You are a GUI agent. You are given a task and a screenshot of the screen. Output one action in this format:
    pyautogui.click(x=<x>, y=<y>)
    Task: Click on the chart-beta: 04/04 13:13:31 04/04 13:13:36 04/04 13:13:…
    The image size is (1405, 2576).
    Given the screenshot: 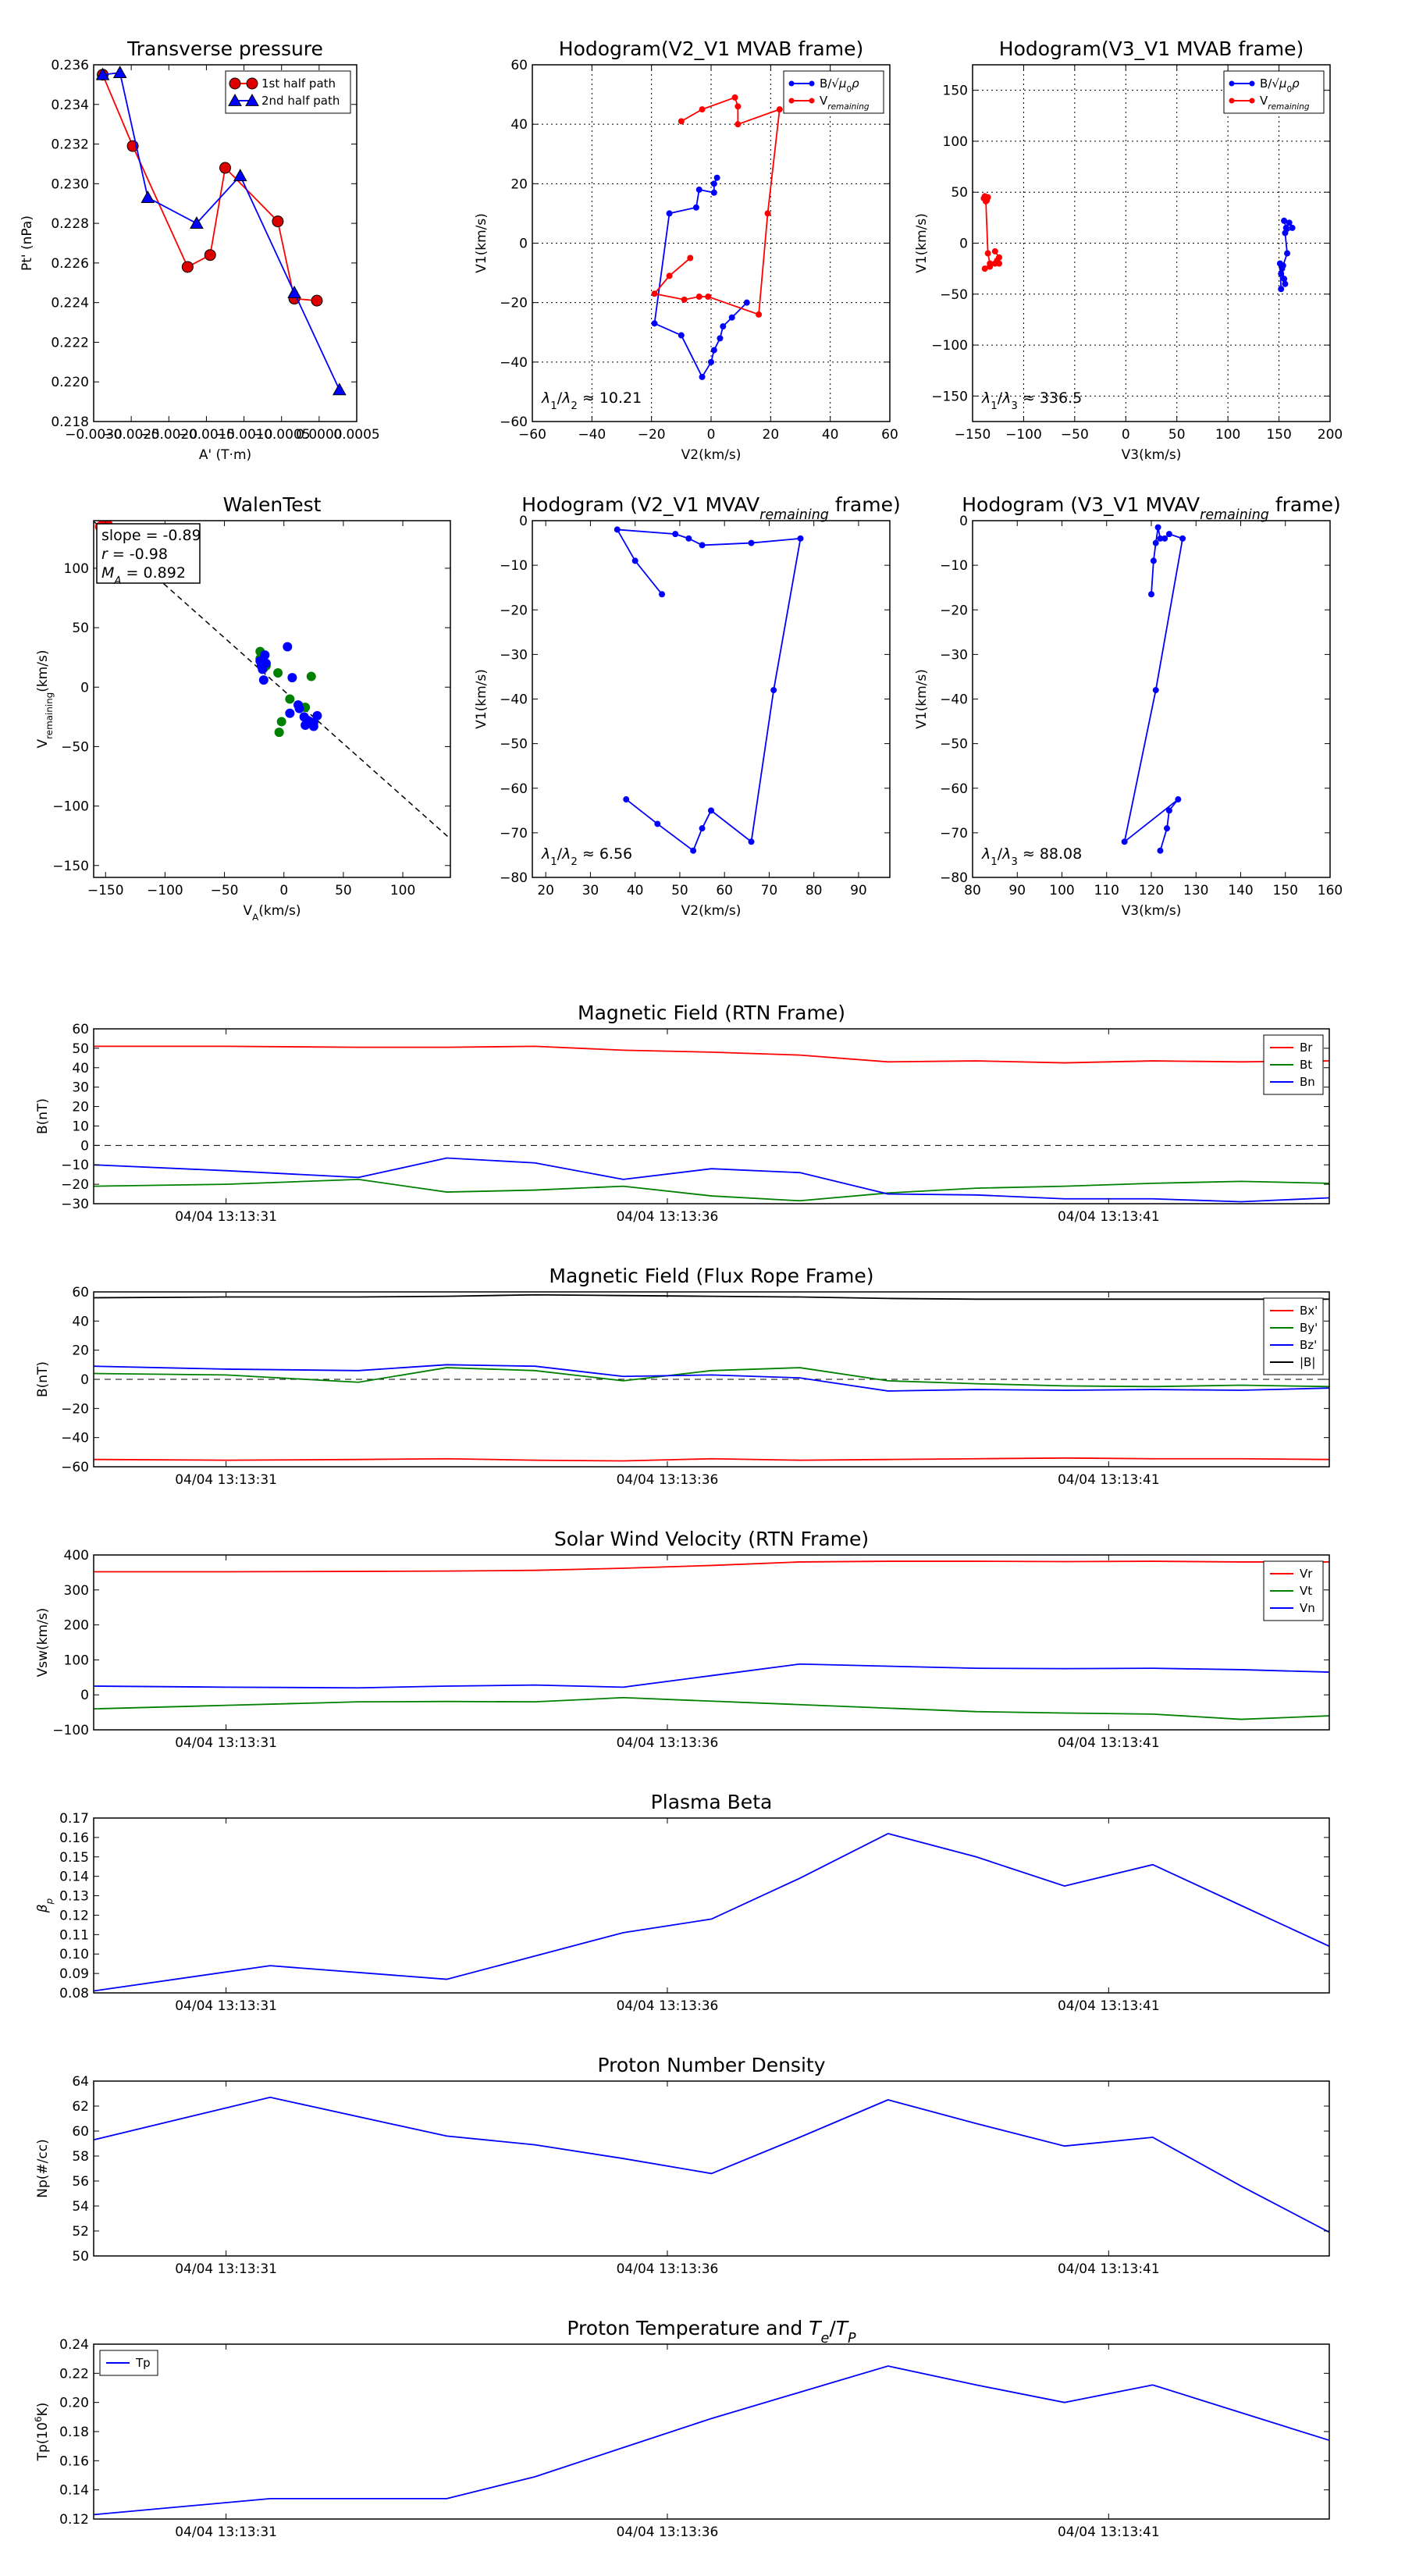 What is the action you would take?
    pyautogui.click(x=682, y=1902)
    